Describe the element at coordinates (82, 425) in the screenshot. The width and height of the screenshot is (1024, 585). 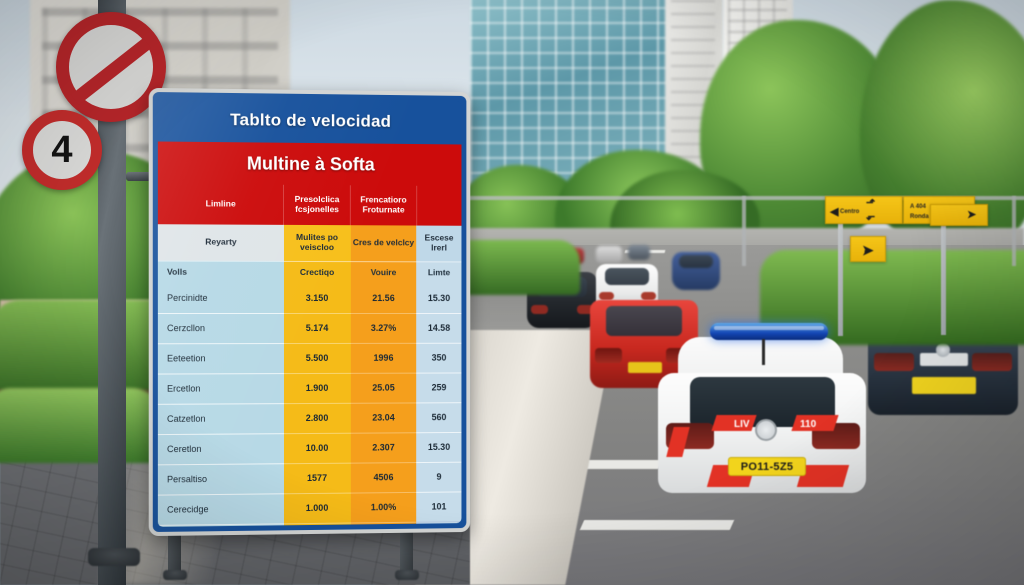
I see `hedge` at that location.